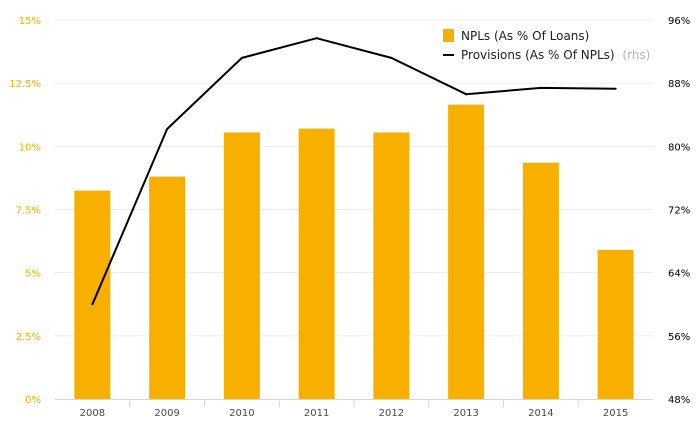 Image resolution: width=700 pixels, height=433 pixels. What do you see at coordinates (448, 35) in the screenshot?
I see `legend-swatch-npls` at bounding box center [448, 35].